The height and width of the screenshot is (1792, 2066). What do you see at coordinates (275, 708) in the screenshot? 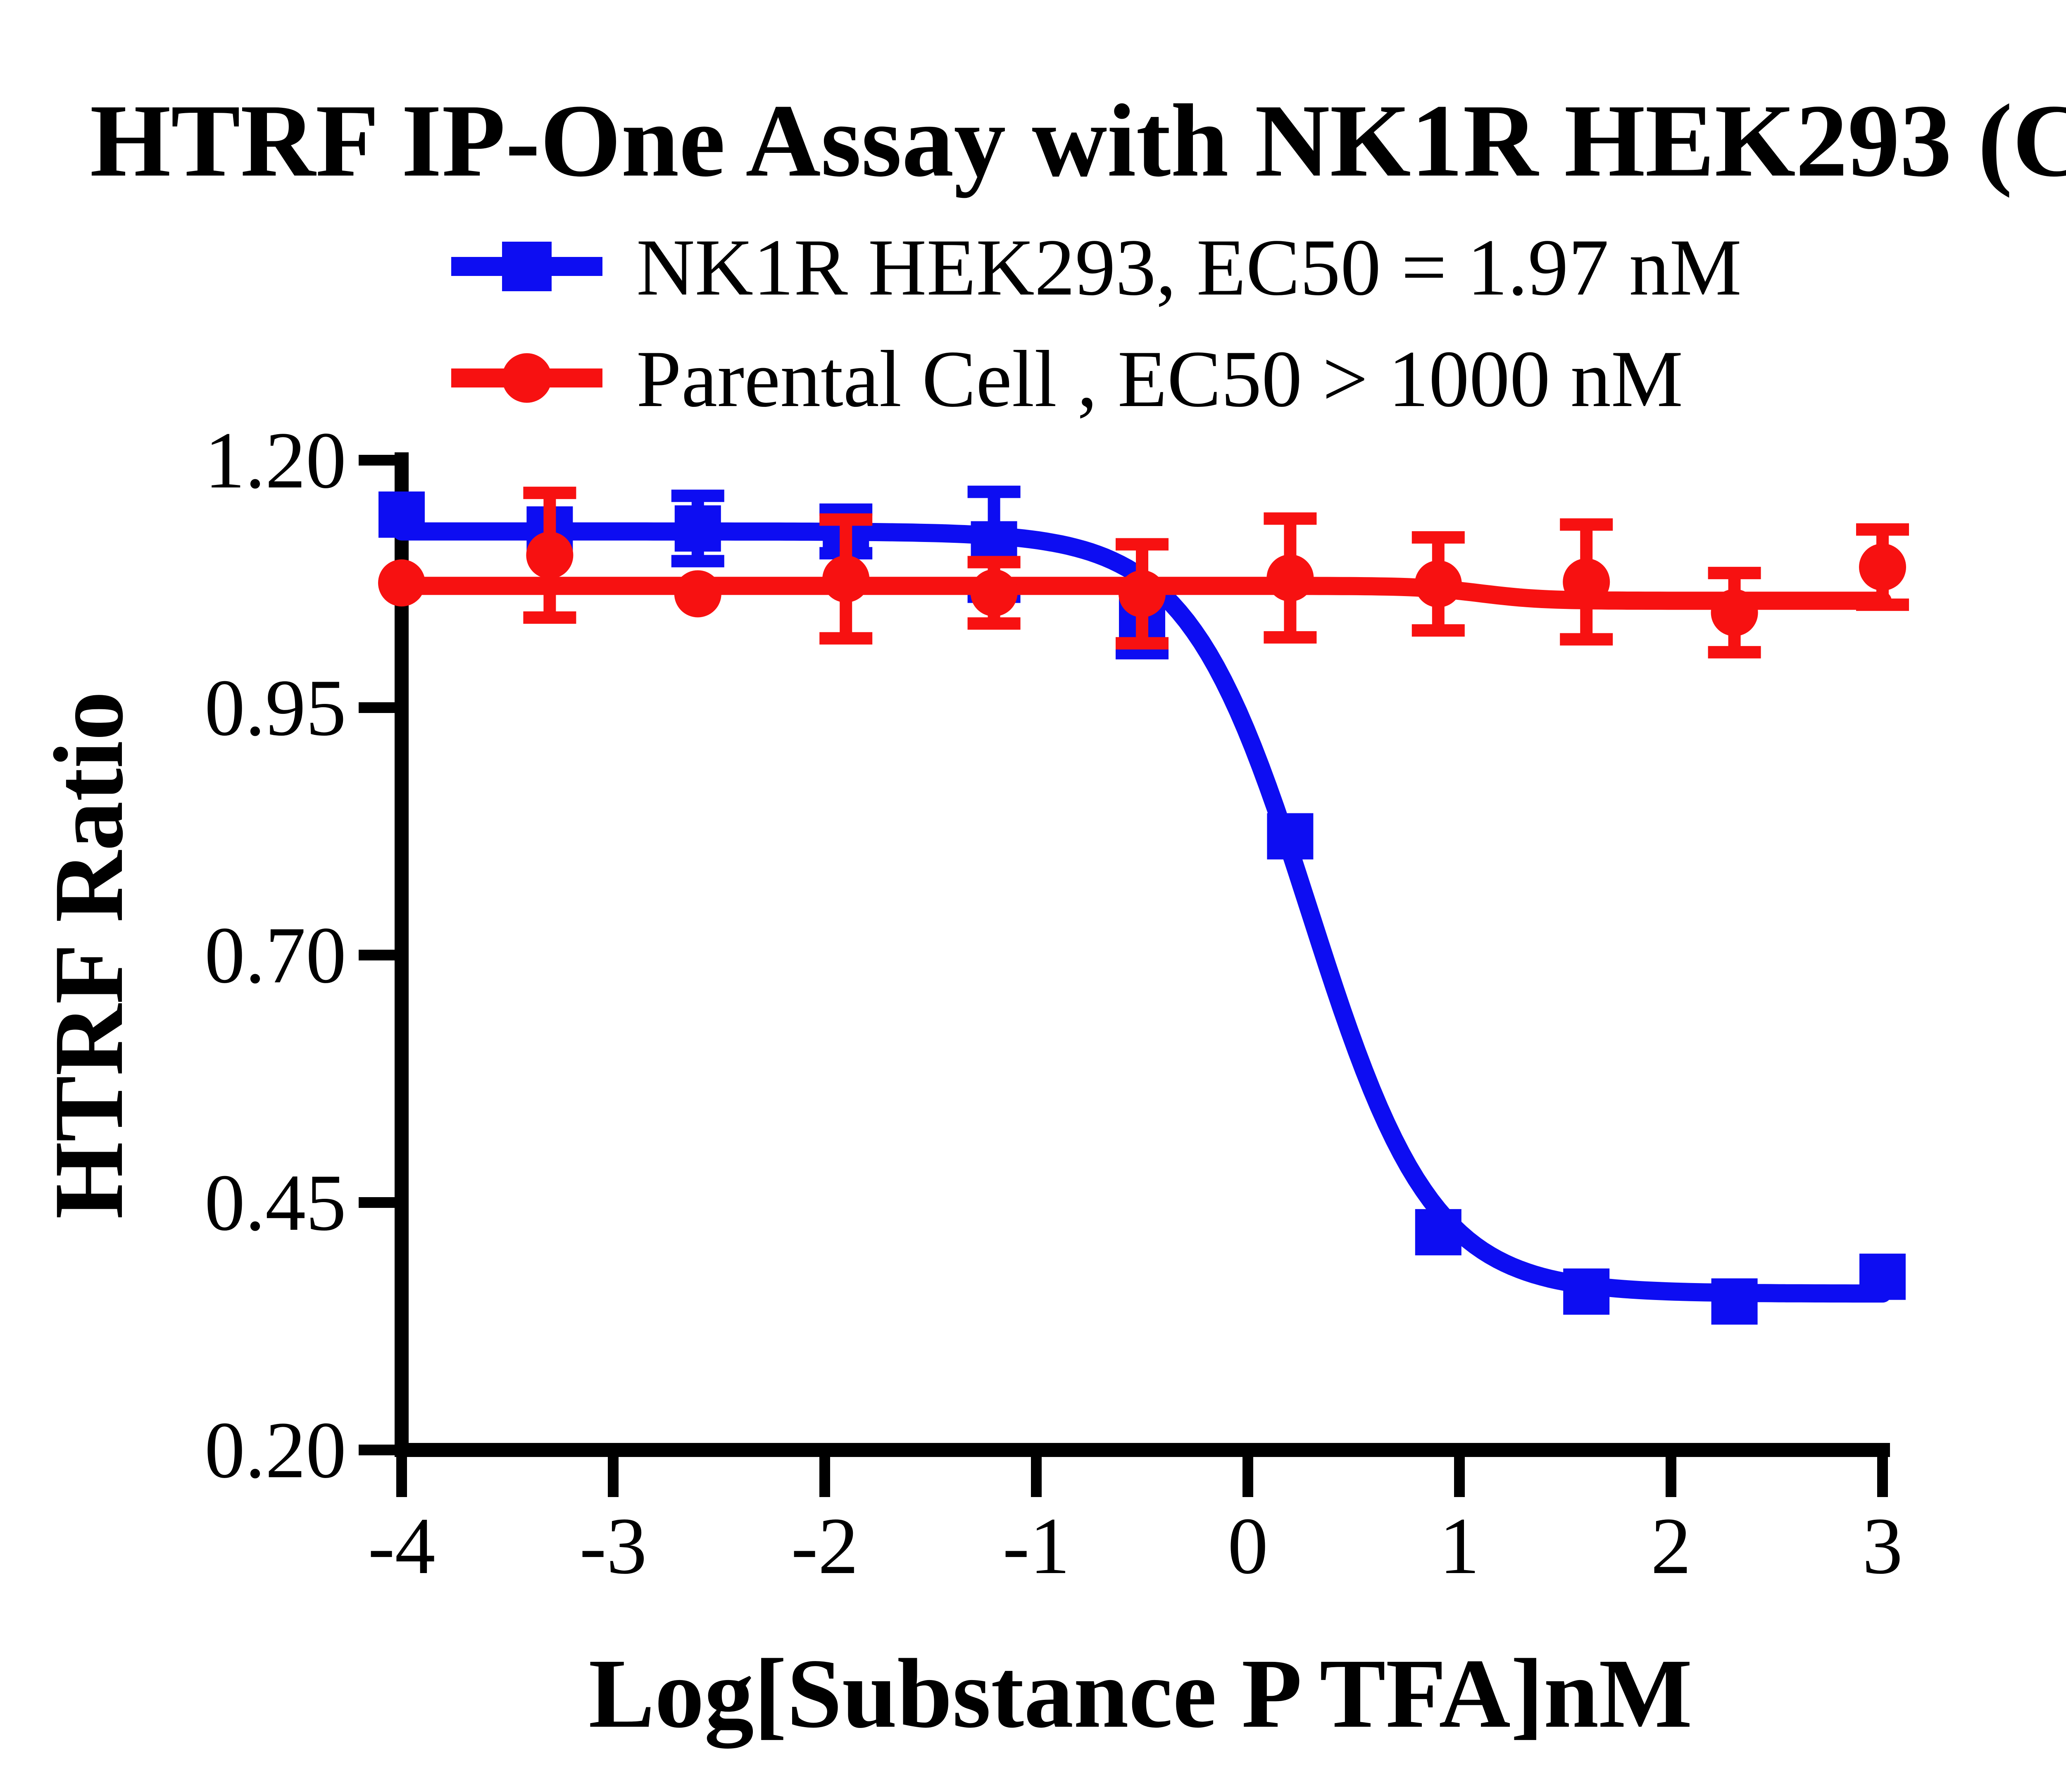
I see `y-tick-label: 0.95` at bounding box center [275, 708].